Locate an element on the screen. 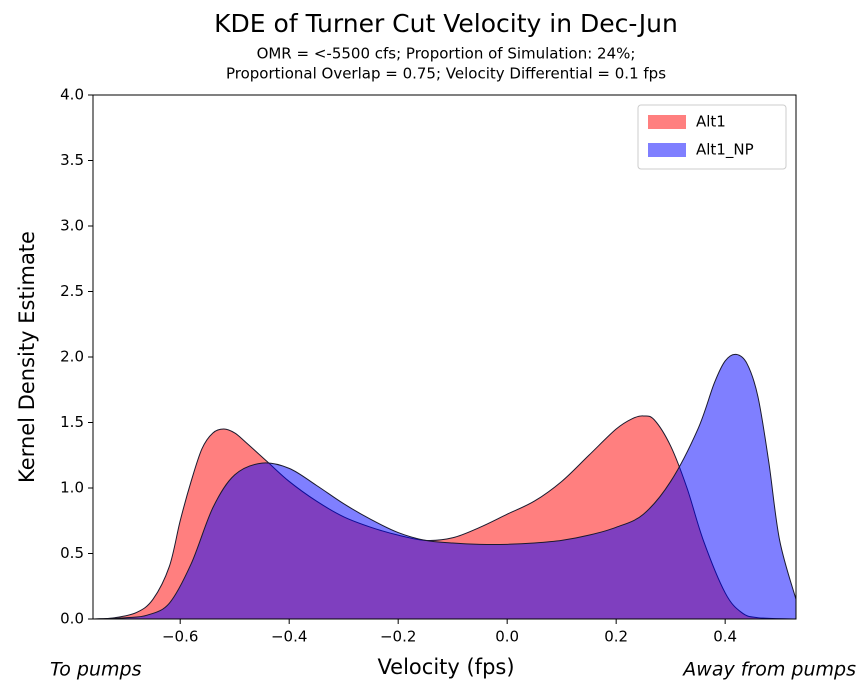  chart-title: KDE of Turner Cut Velocity in Dec-Jun is located at coordinates (446, 23).